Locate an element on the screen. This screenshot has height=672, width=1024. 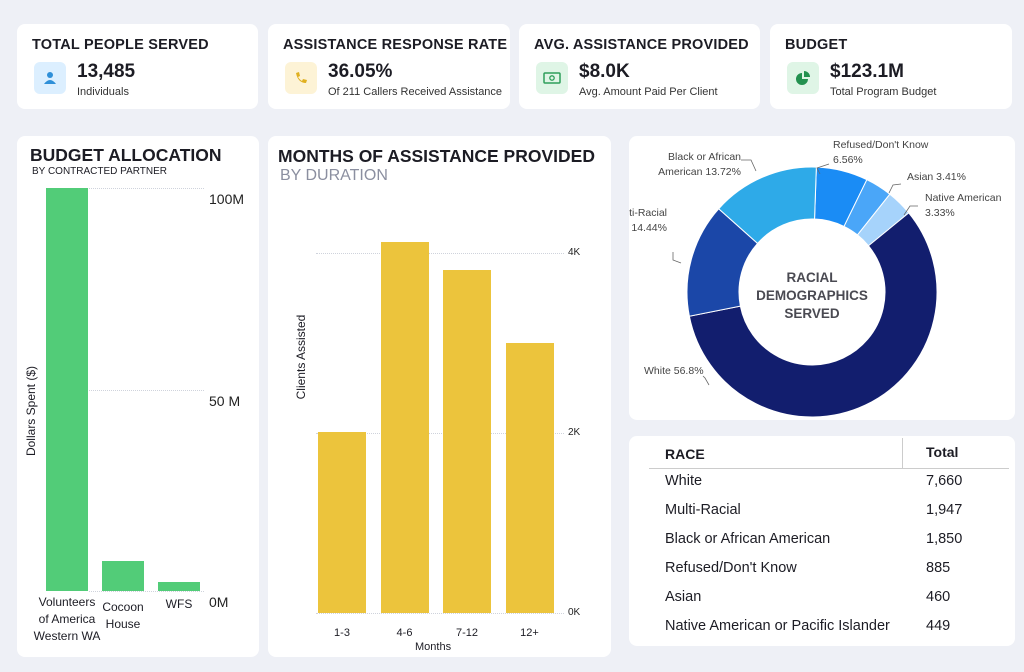
title-line: RACIAL is located at coordinates (812, 277).